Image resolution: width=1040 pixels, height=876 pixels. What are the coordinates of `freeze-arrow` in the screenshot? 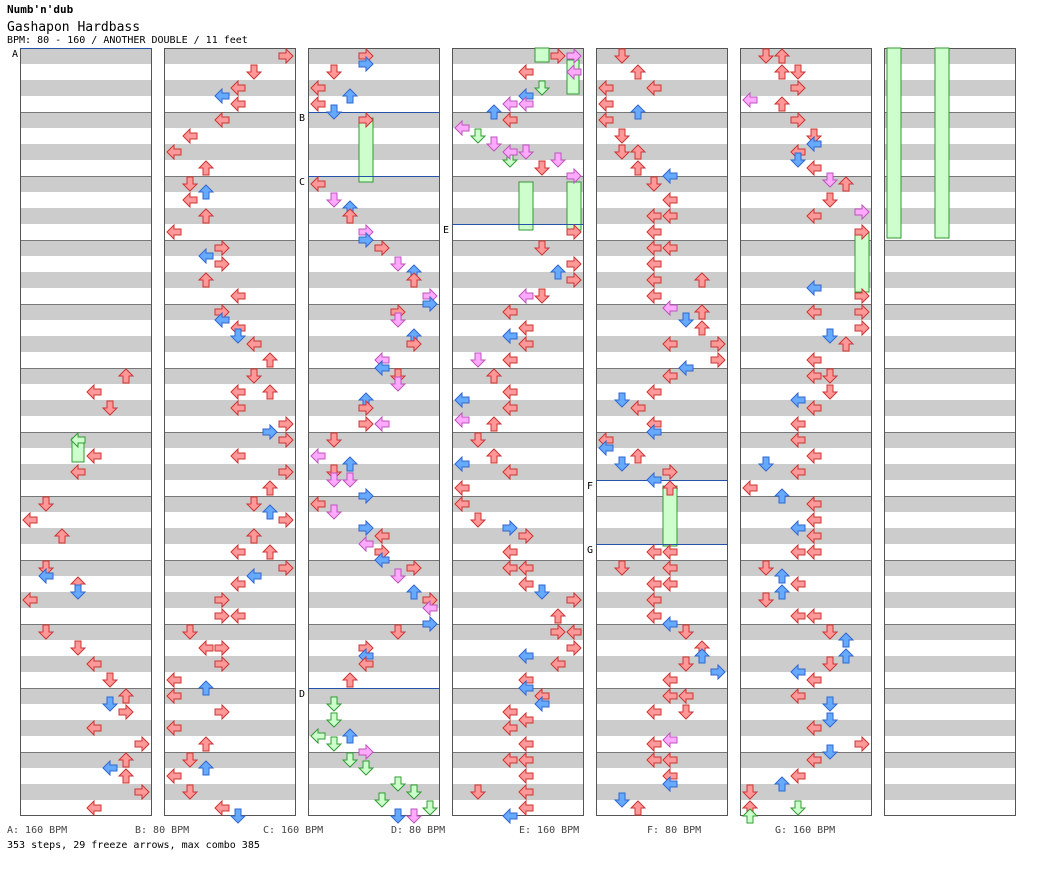 It's located at (894, 143).